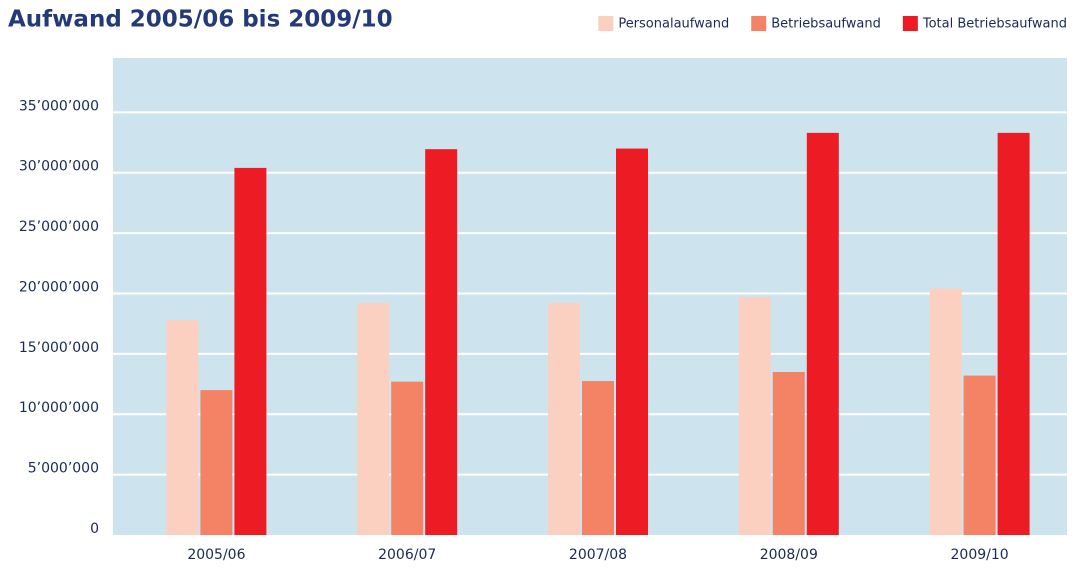  Describe the element at coordinates (59, 227) in the screenshot. I see `y-tick-label: 25’000’000` at that location.